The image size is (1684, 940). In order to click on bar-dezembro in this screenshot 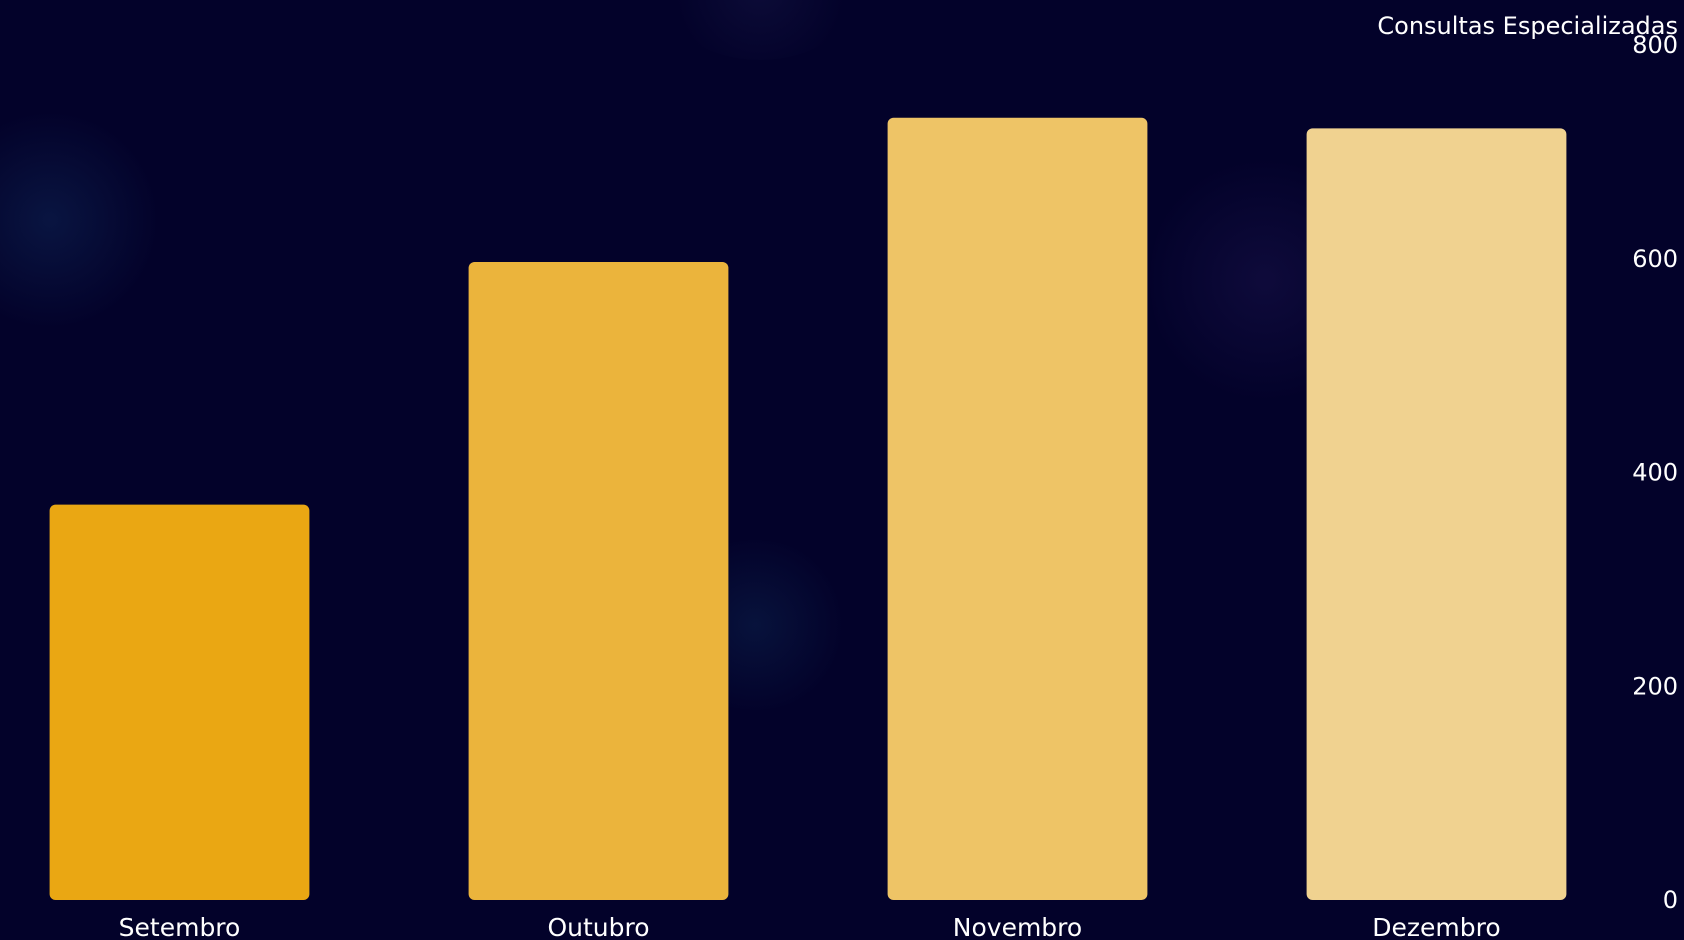, I will do `click(1436, 514)`.